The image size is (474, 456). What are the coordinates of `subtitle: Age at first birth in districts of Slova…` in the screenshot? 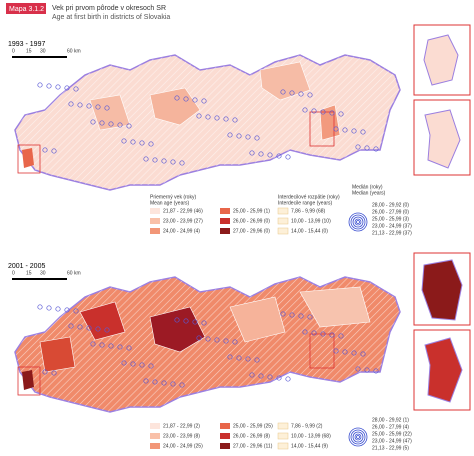 It's located at (111, 17).